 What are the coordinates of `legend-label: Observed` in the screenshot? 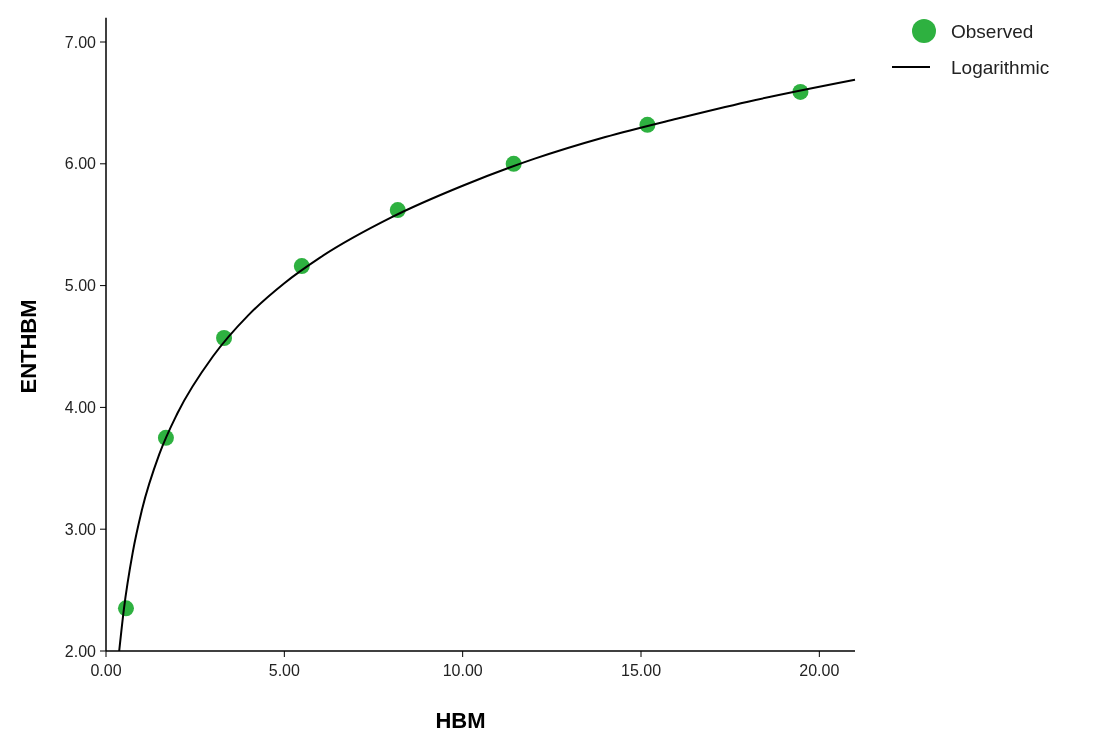 It's located at (992, 31).